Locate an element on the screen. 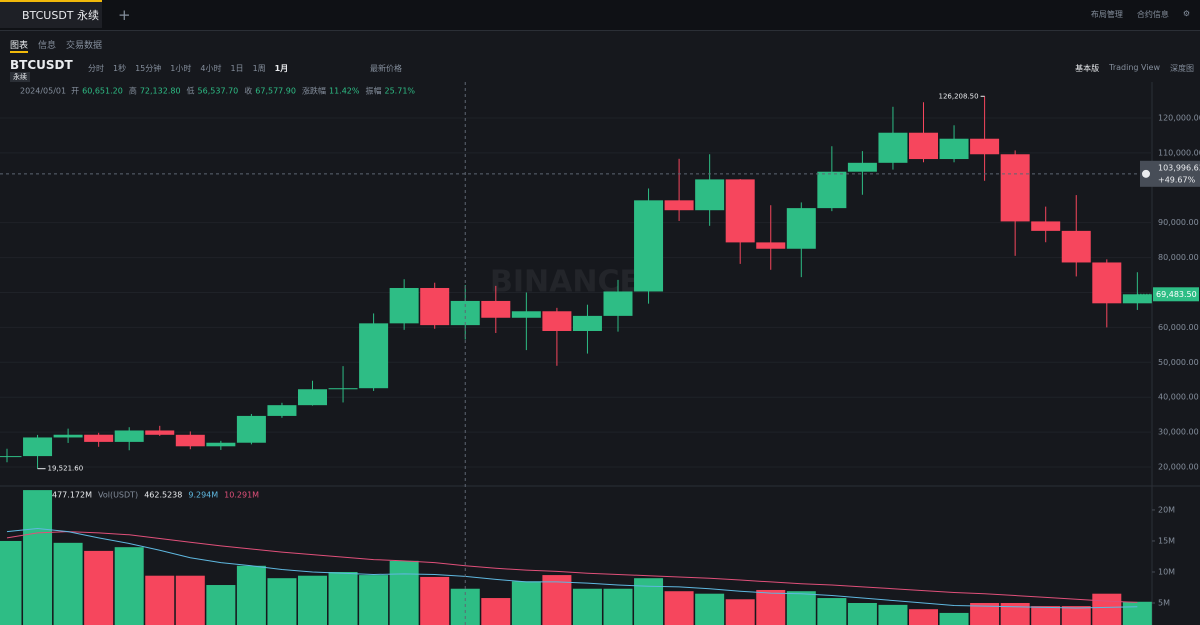  view: Trading View is located at coordinates (1134, 67).